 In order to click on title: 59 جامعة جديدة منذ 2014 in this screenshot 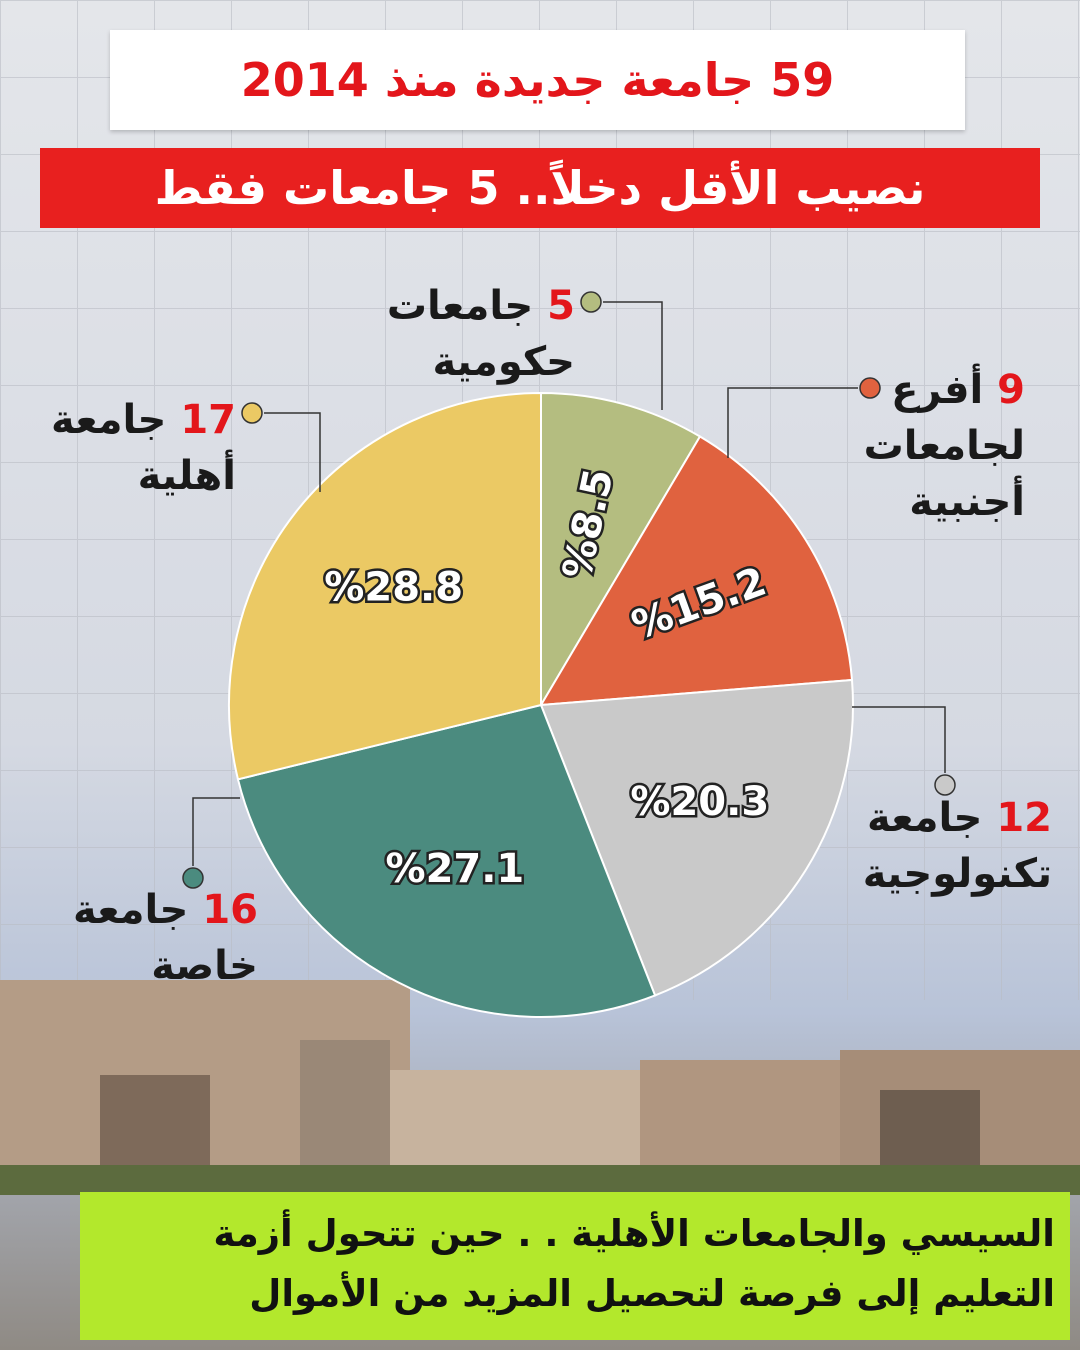, I will do `click(537, 80)`.